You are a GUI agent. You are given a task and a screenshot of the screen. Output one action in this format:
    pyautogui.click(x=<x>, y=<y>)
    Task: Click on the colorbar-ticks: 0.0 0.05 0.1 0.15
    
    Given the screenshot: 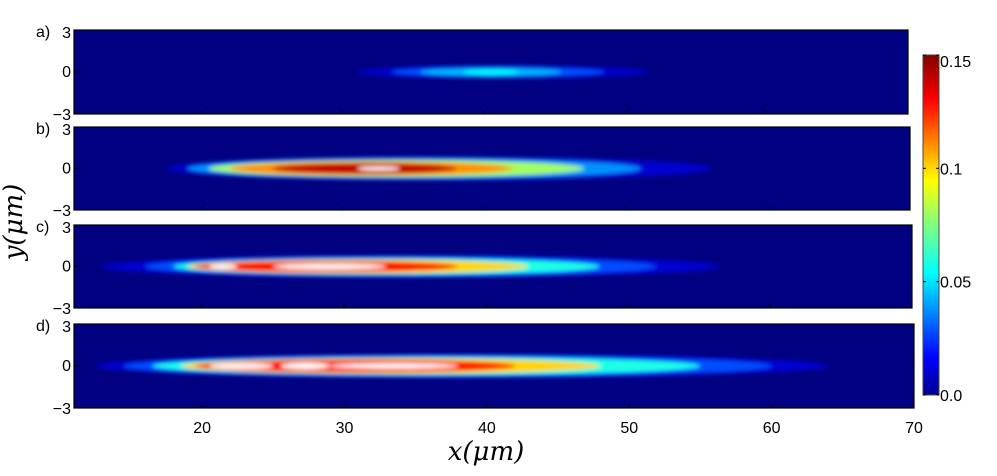 What is the action you would take?
    pyautogui.click(x=947, y=229)
    